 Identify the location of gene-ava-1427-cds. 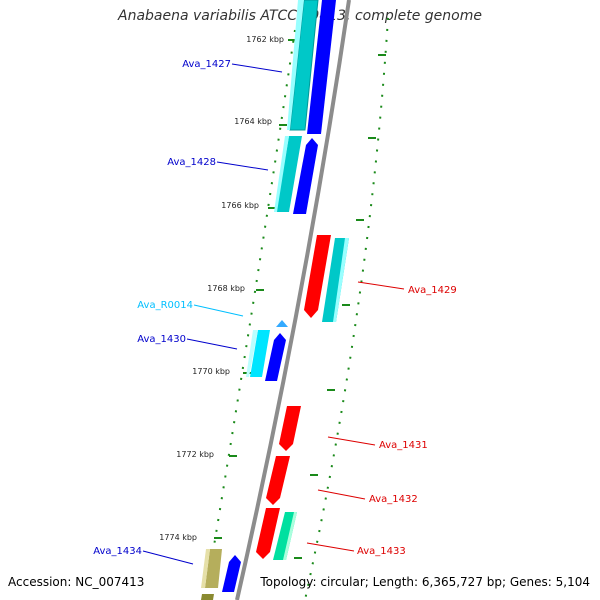
(303, 65).